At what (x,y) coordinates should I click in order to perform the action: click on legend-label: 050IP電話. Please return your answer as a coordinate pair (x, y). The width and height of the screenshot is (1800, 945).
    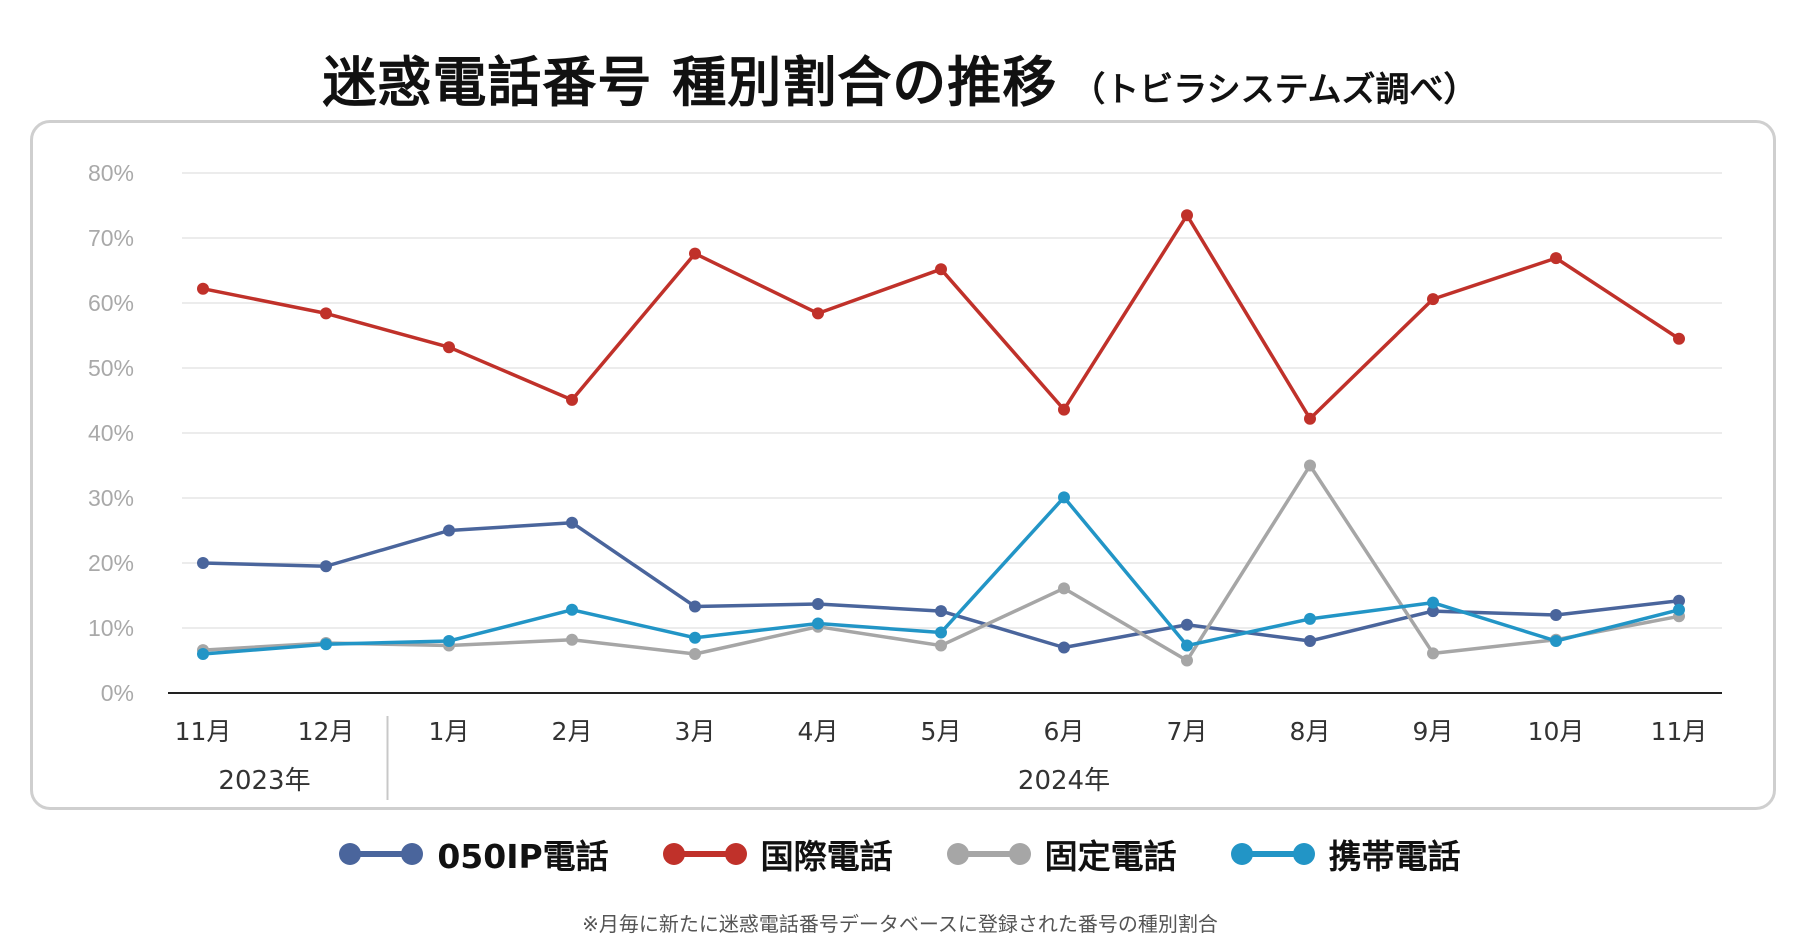
    Looking at the image, I should click on (523, 856).